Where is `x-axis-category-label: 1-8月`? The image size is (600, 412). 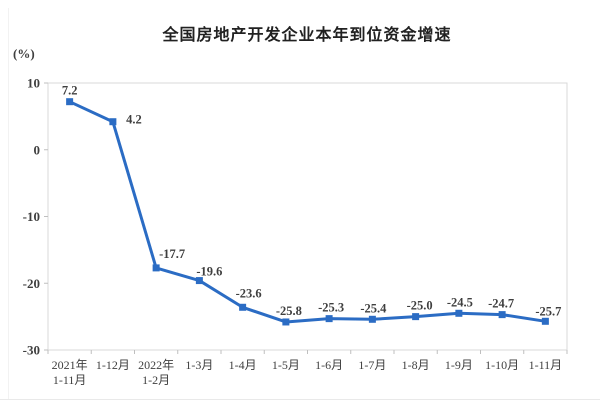 x-axis-category-label: 1-8月 is located at coordinates (416, 365).